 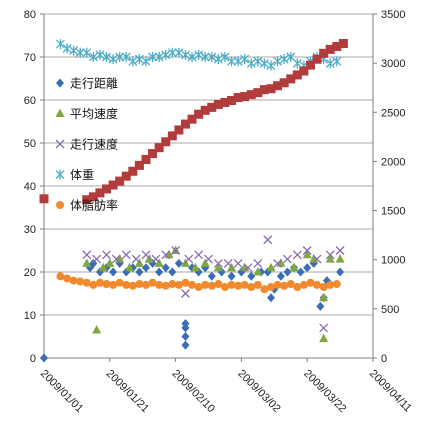 What do you see at coordinates (94, 84) in the screenshot?
I see `legend-label: 走行距離` at bounding box center [94, 84].